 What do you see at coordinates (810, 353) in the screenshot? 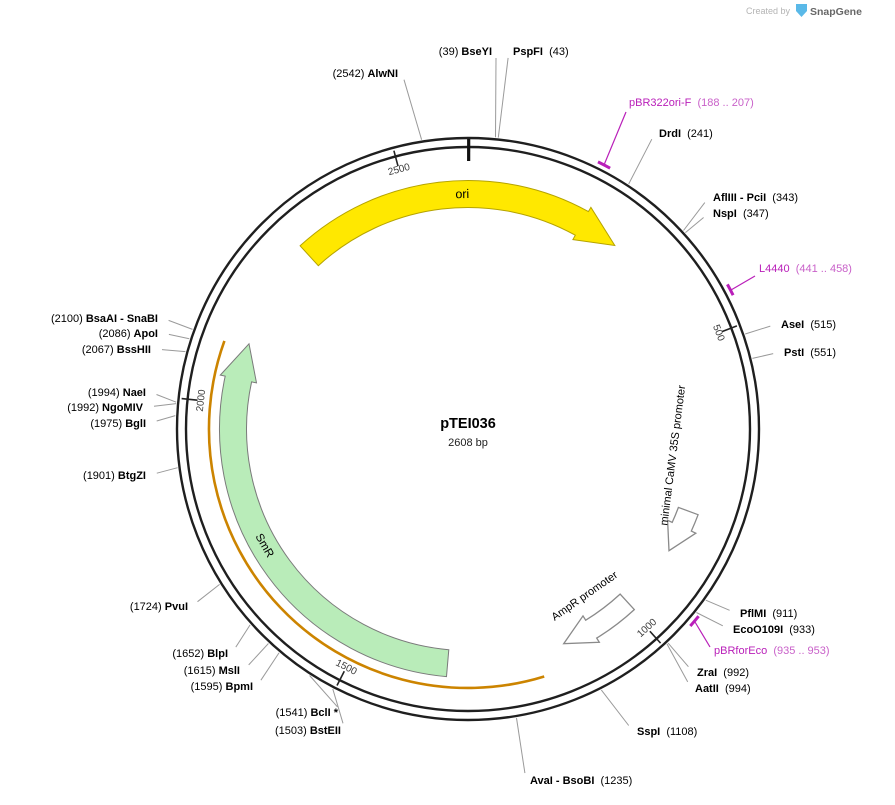
I see `enzyme-label-psti: PstI (551)` at bounding box center [810, 353].